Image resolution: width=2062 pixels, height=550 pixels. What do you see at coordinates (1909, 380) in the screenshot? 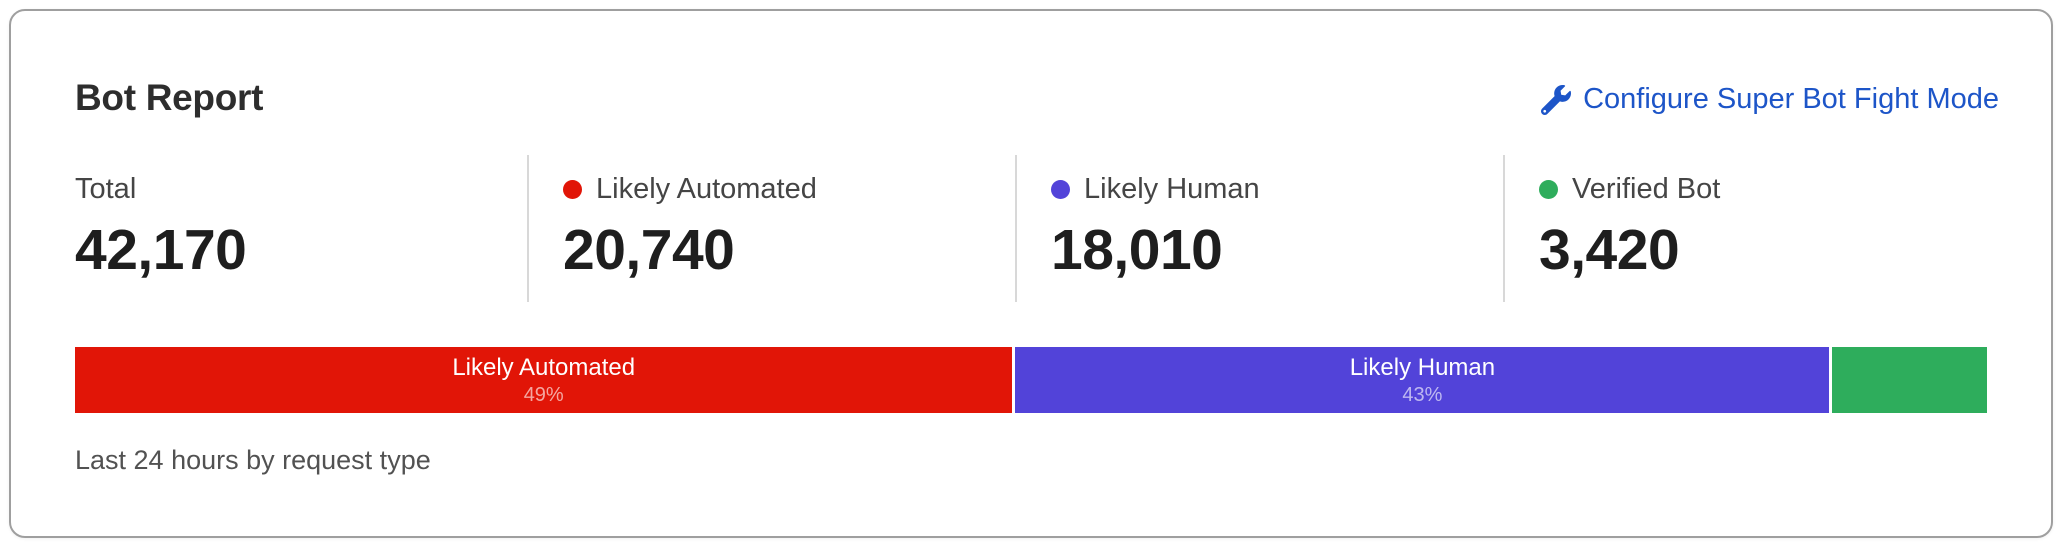
I see `bar-segment-verified-bot` at bounding box center [1909, 380].